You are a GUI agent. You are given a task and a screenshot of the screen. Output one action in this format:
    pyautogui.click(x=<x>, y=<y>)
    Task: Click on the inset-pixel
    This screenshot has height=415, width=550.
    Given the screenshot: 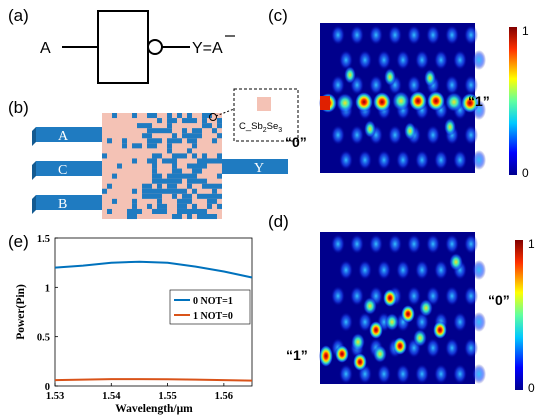 What is the action you would take?
    pyautogui.click(x=264, y=104)
    